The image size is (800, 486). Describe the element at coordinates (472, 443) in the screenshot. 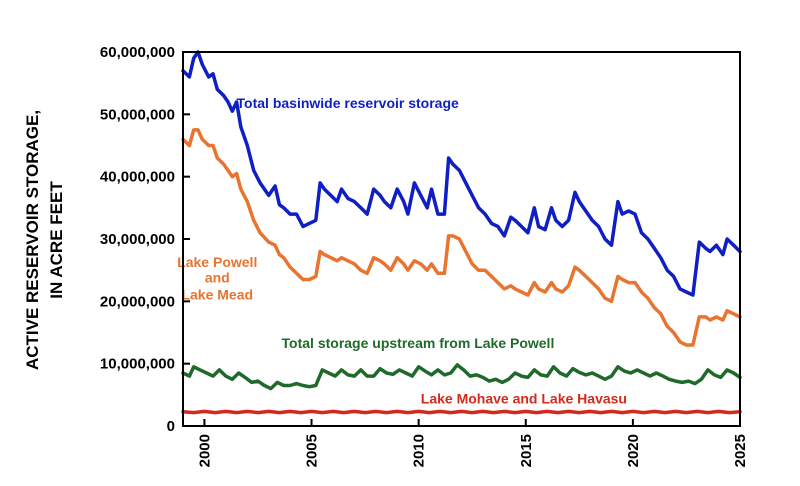

I see `x-axis: 2000 2005 2010 2015 2020 2025` at that location.